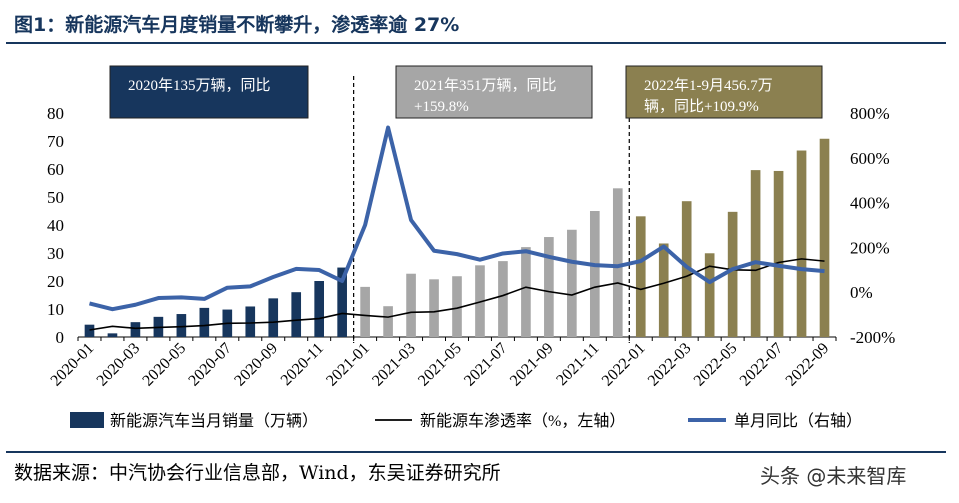 The height and width of the screenshot is (503, 959). I want to click on x-tick-label: 2021-05, so click(440, 365).